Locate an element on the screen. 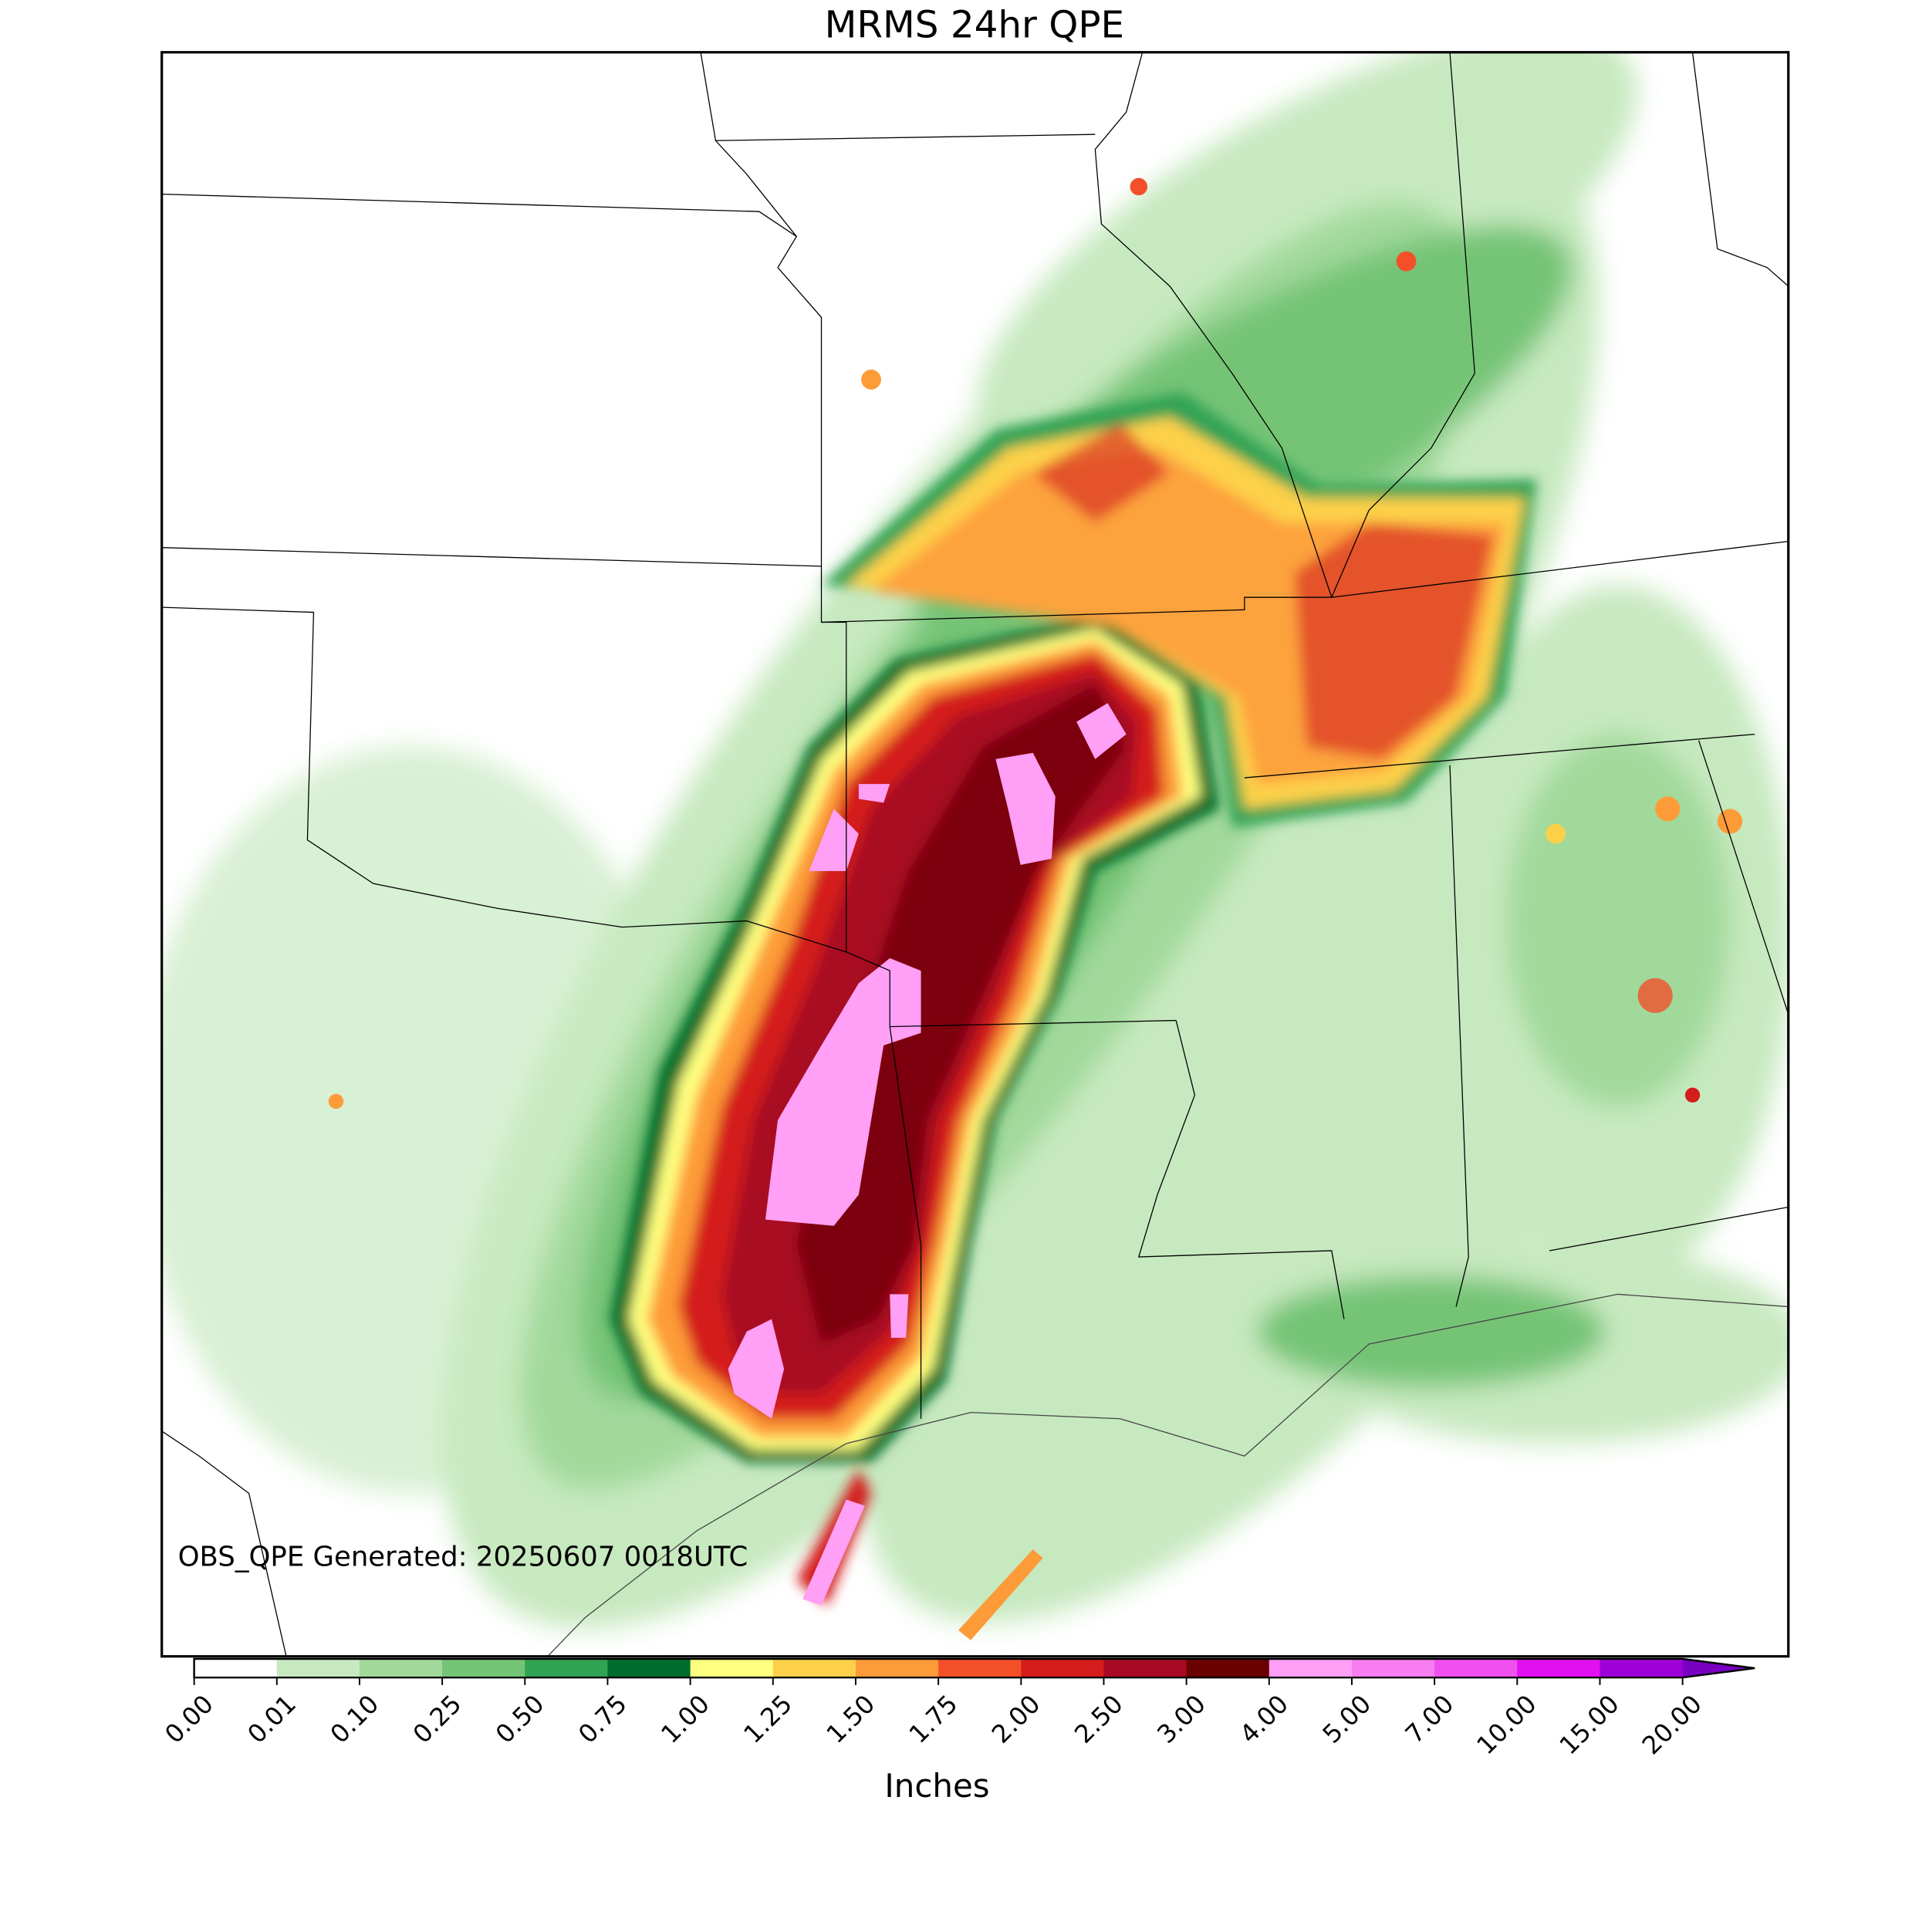 The width and height of the screenshot is (1929, 1932). colorbar-tick-label: 1.75 is located at coordinates (934, 1719).